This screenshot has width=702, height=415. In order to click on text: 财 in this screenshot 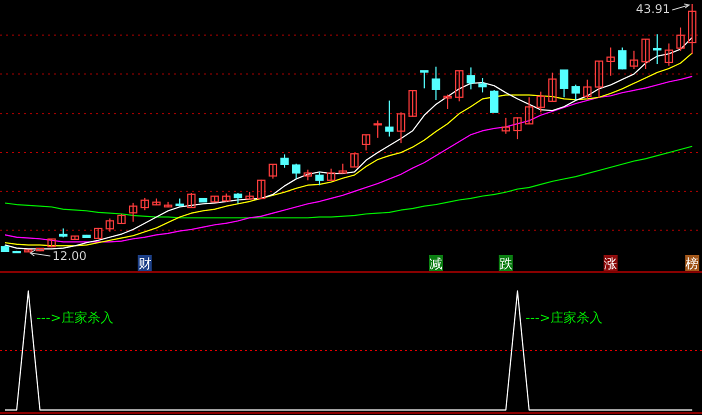, I will do `click(145, 264)`.